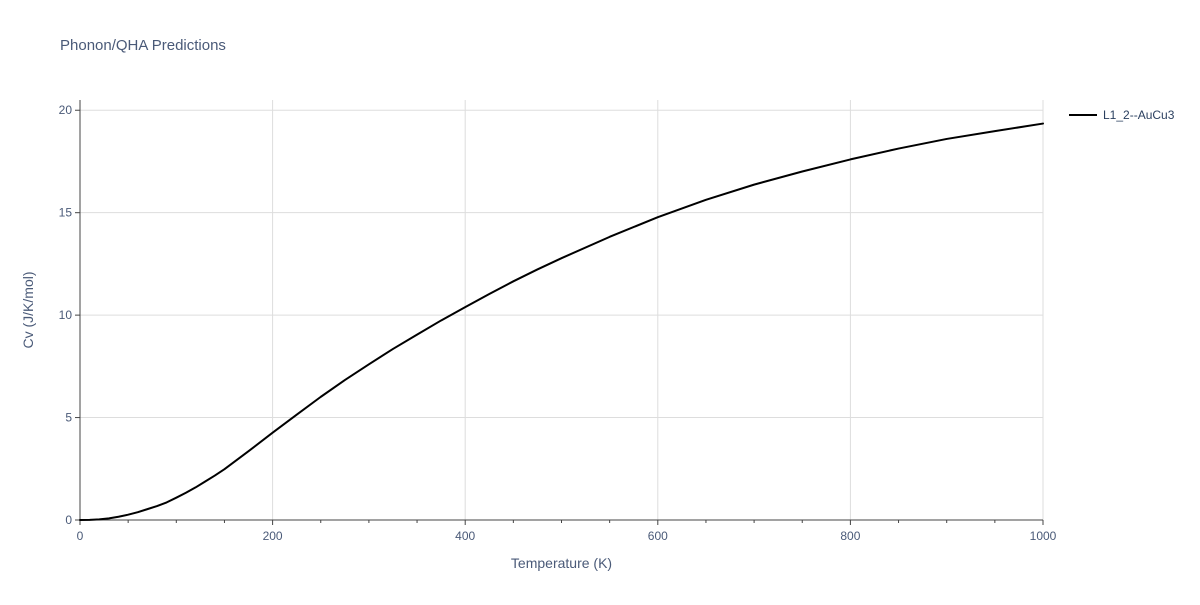 The width and height of the screenshot is (1200, 605). What do you see at coordinates (66, 315) in the screenshot?
I see `y-tick-label: 10` at bounding box center [66, 315].